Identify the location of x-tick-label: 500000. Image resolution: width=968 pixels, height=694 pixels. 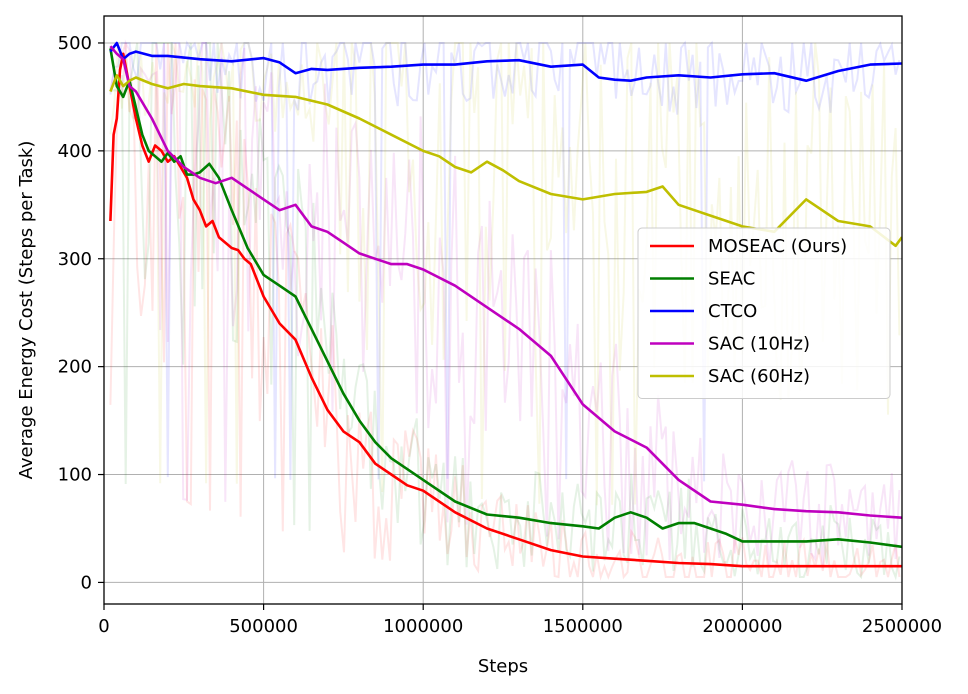
(263, 626).